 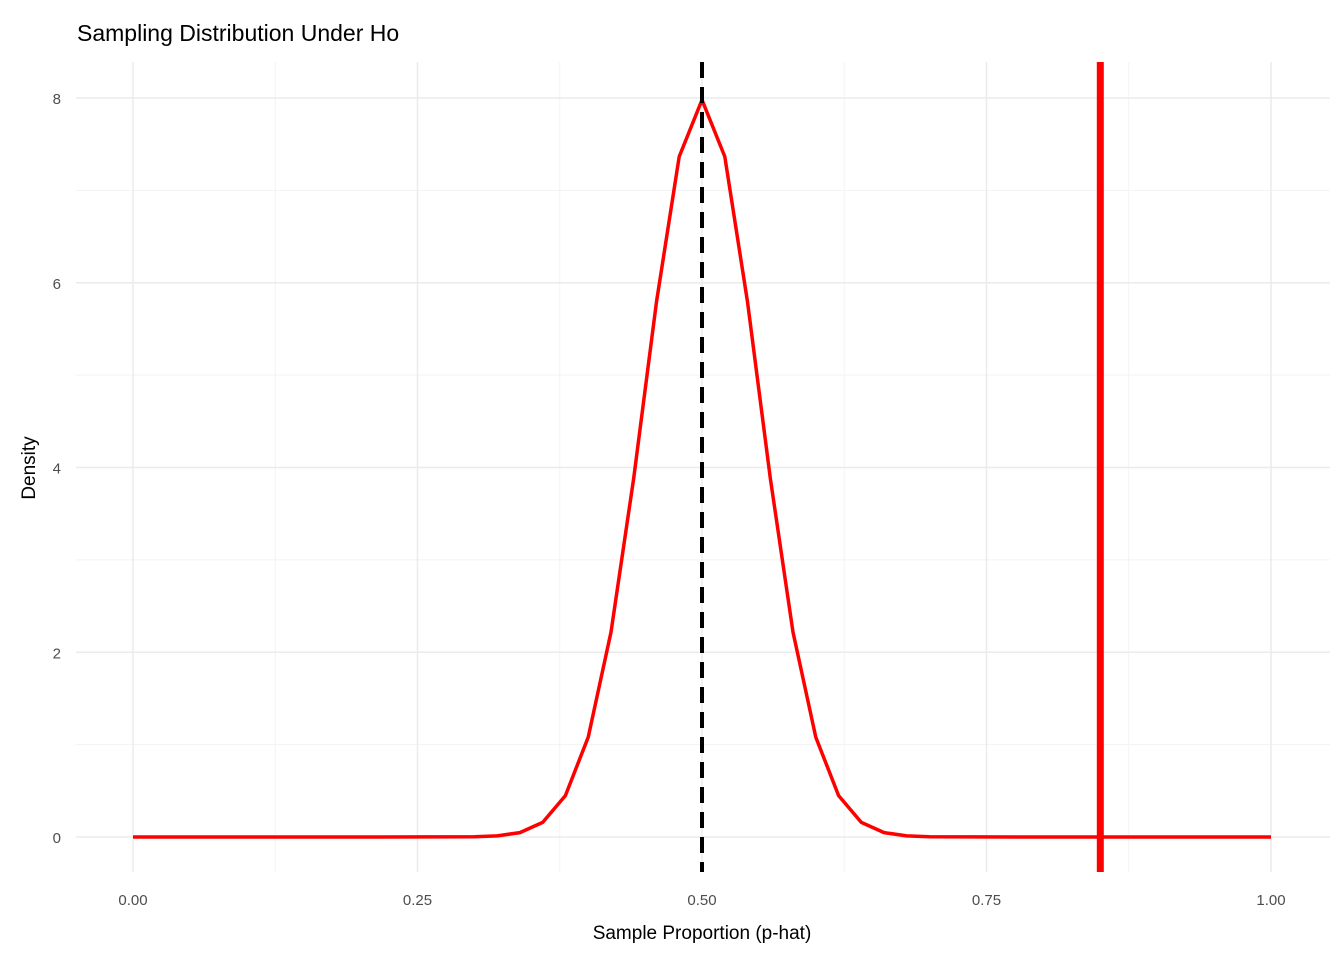 What do you see at coordinates (57, 653) in the screenshot?
I see `y-tick-label: 2` at bounding box center [57, 653].